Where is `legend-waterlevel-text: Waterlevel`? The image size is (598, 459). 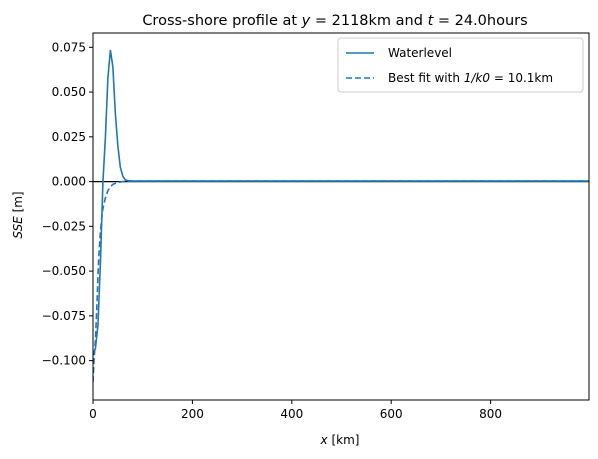
legend-waterlevel-text: Waterlevel is located at coordinates (420, 53).